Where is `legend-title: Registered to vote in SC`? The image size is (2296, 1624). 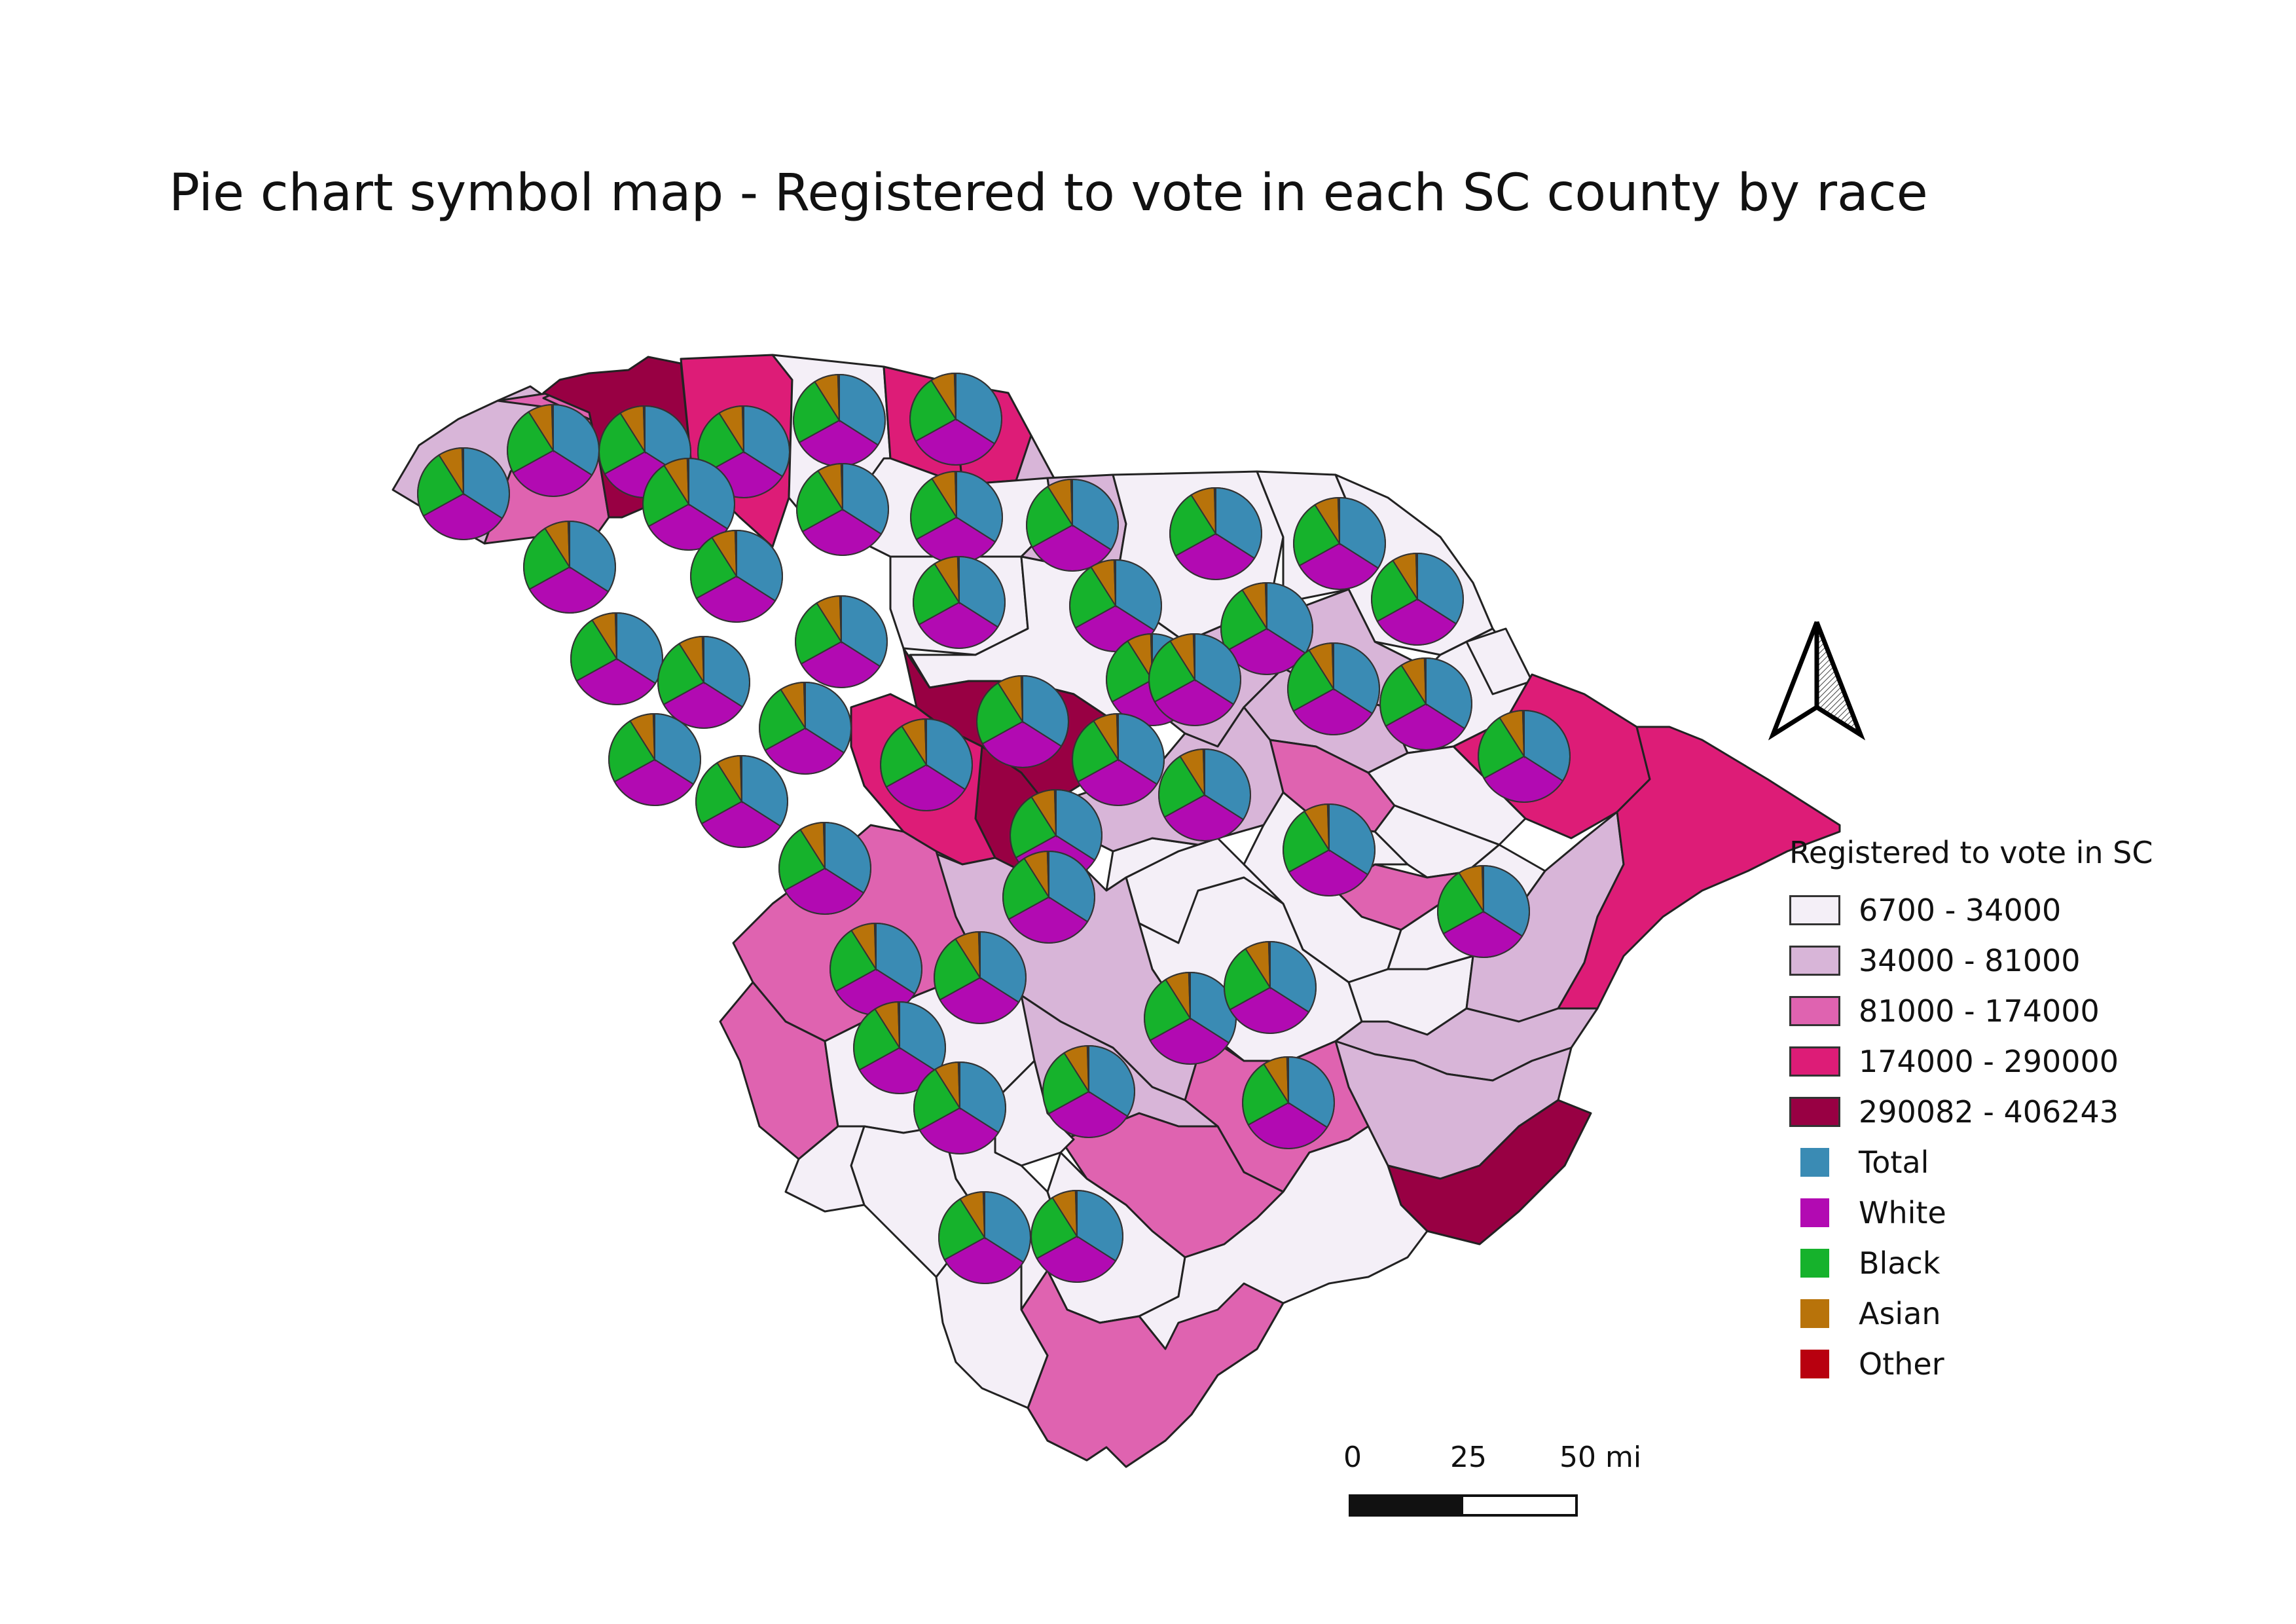
legend-title: Registered to vote in SC is located at coordinates (1971, 852).